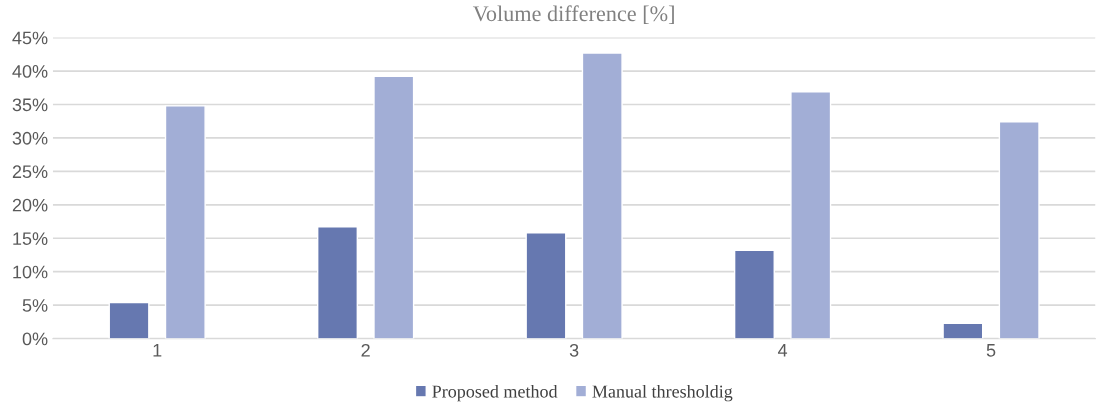  Describe the element at coordinates (991, 350) in the screenshot. I see `x-tick-label: 5` at that location.